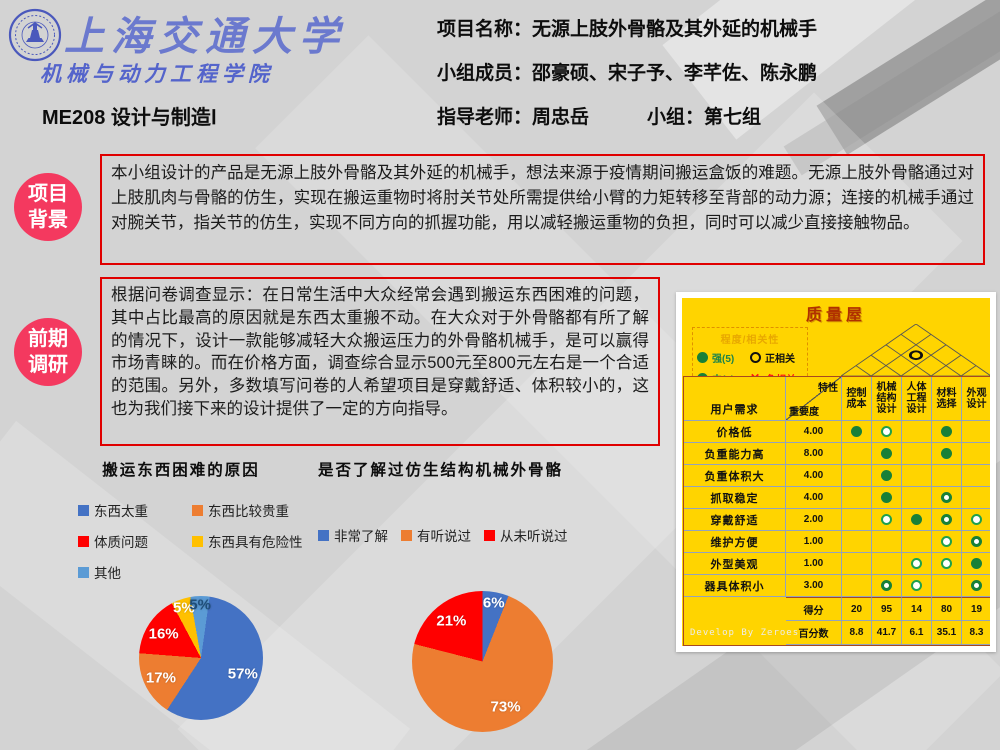  I want to click on advisor-group-line: 指导老师：周忠岳 小组：第七组, so click(627, 115).